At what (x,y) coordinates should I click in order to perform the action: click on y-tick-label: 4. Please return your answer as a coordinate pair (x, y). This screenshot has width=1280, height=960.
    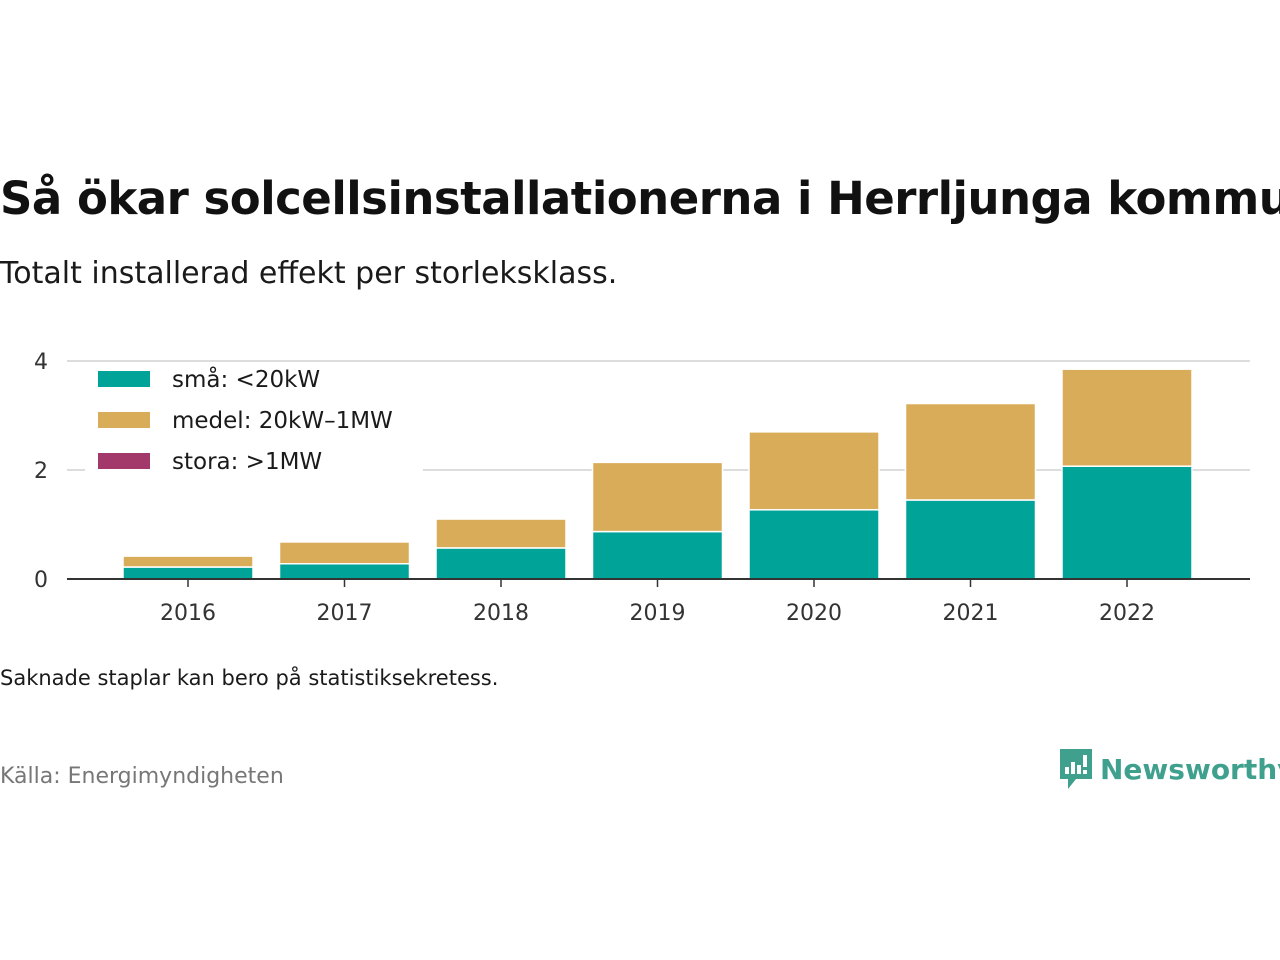
    Looking at the image, I should click on (41, 362).